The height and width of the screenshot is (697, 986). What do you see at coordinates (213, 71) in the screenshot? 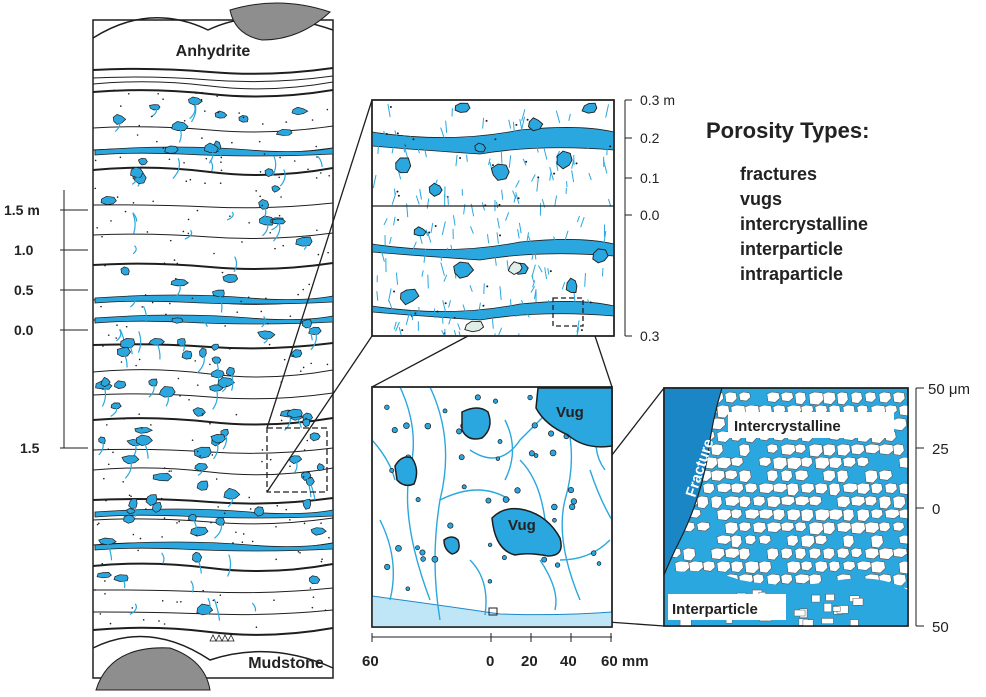
I see `bedding-line` at bounding box center [213, 71].